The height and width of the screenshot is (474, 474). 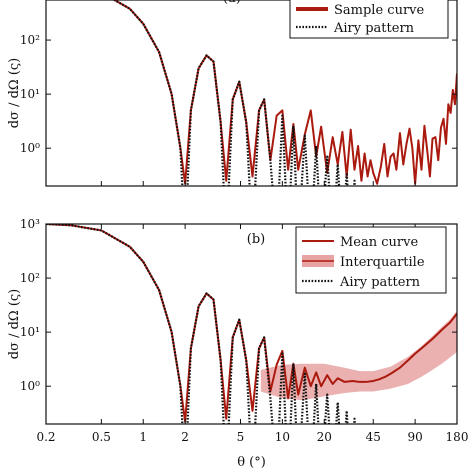 I want to click on legend: Sample curve Airy pattern, so click(x=369, y=19).